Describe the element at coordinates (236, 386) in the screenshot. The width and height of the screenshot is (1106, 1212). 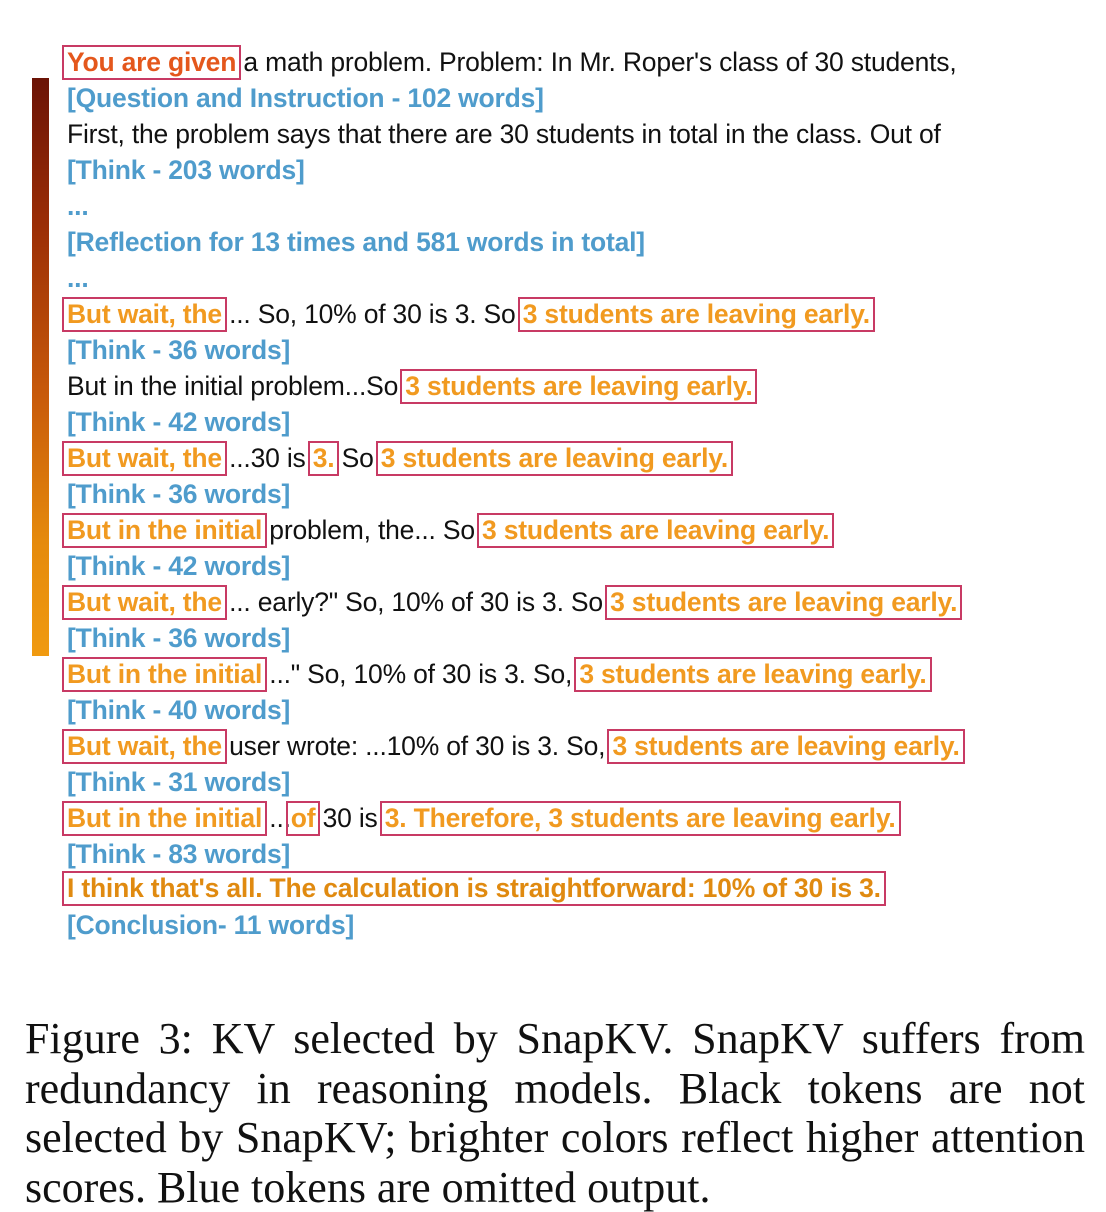
I see `token-span-black: But in the initial problem...So` at that location.